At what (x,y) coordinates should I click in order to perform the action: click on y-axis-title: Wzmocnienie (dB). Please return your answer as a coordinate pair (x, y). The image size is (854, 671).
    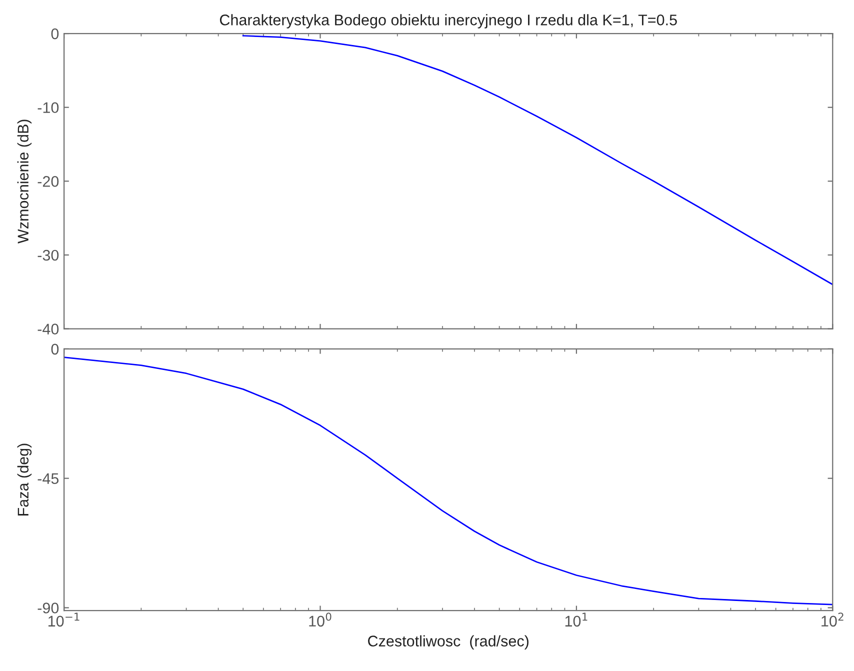
    Looking at the image, I should click on (24, 182).